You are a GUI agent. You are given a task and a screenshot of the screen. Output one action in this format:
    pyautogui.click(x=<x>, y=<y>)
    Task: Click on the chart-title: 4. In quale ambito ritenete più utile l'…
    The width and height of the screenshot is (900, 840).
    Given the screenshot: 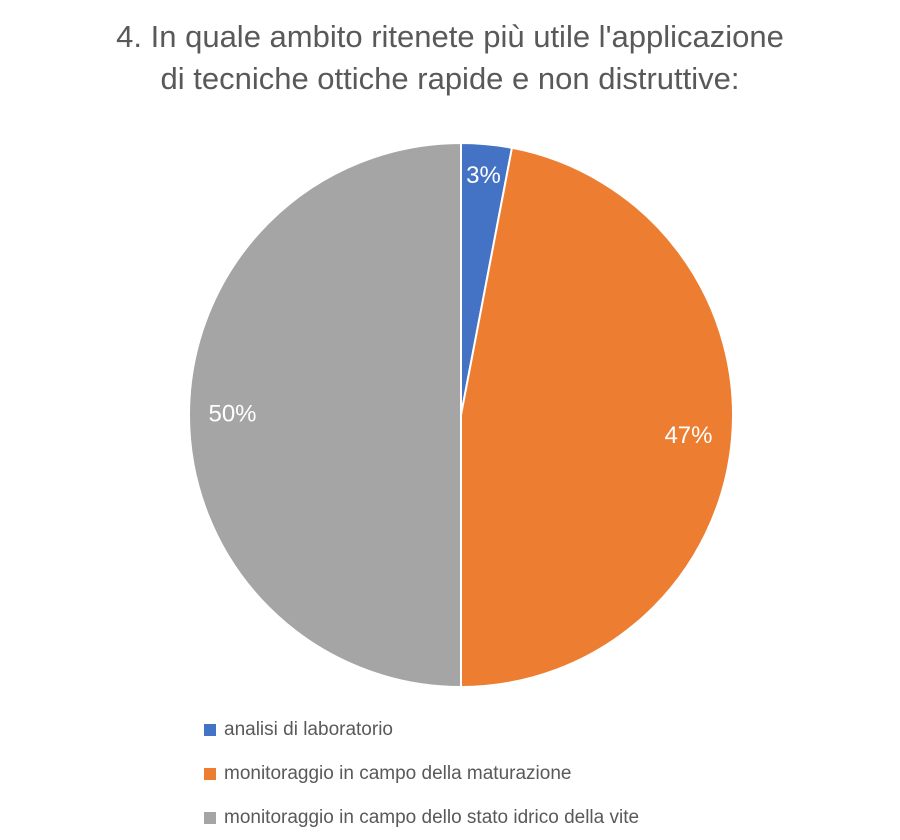 What is the action you would take?
    pyautogui.click(x=450, y=58)
    